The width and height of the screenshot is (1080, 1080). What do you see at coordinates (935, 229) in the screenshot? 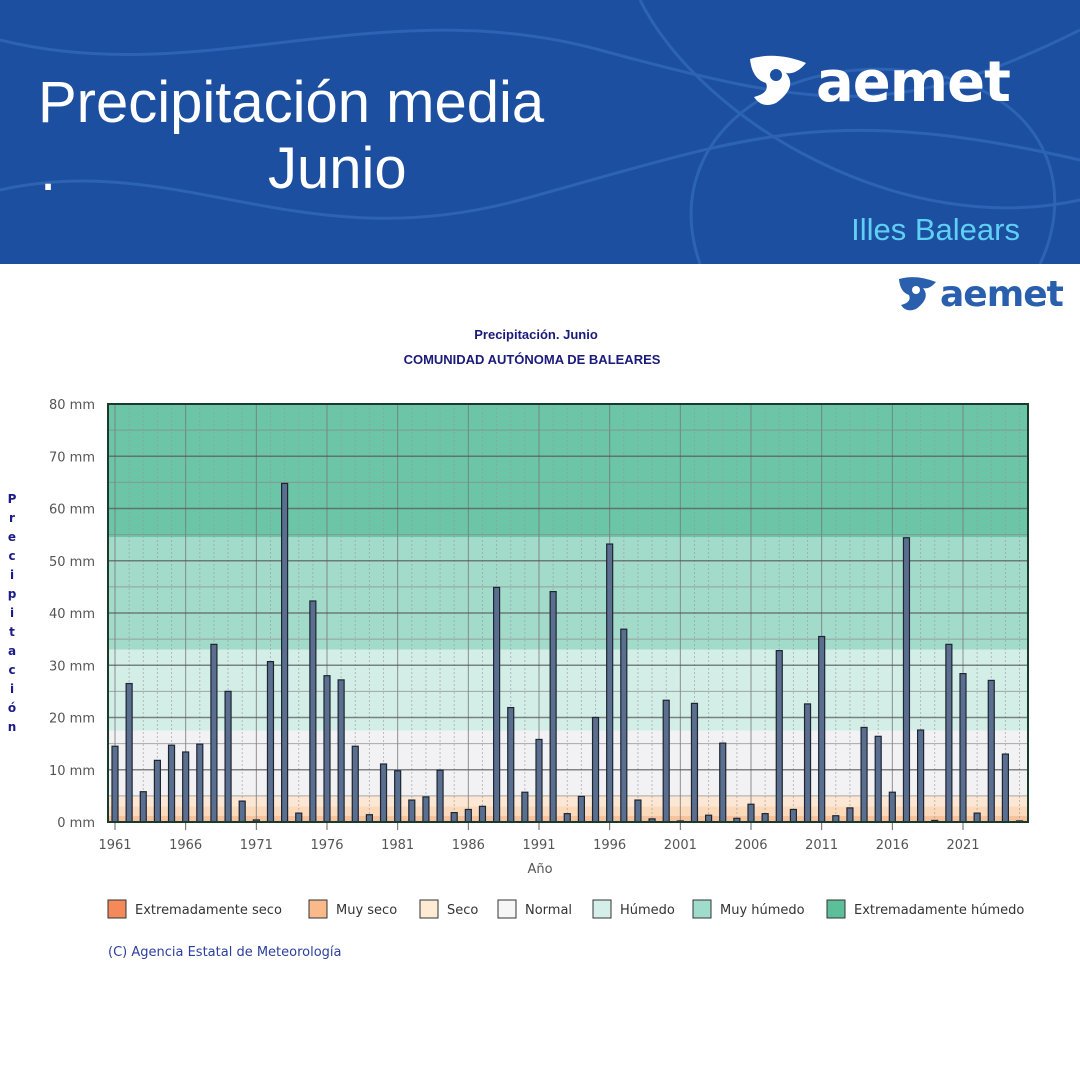
I see `region-label: Illes Balears` at bounding box center [935, 229].